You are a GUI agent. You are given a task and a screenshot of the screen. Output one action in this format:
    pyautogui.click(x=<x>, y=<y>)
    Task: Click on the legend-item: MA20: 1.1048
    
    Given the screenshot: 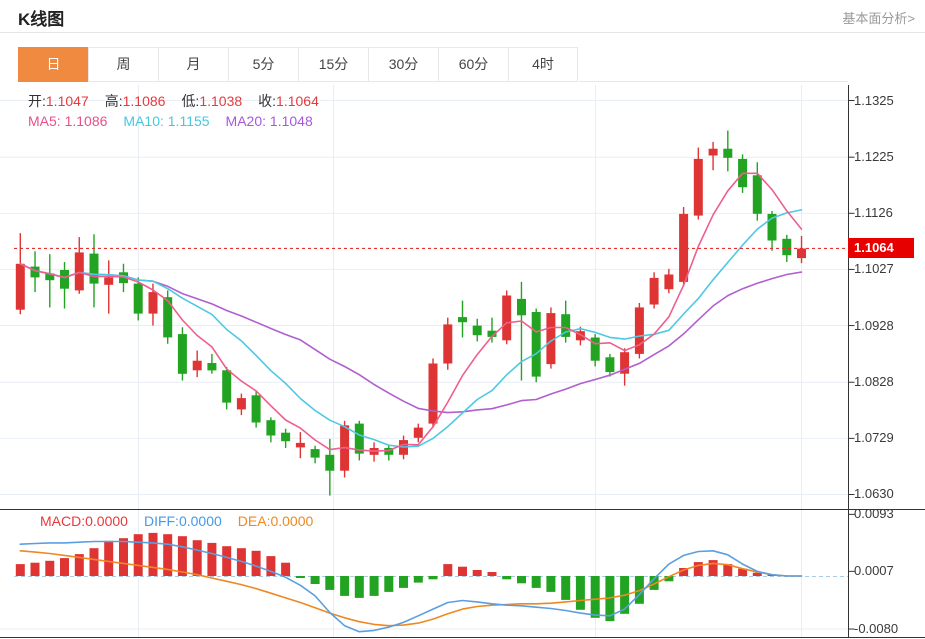 What is the action you would take?
    pyautogui.click(x=269, y=121)
    